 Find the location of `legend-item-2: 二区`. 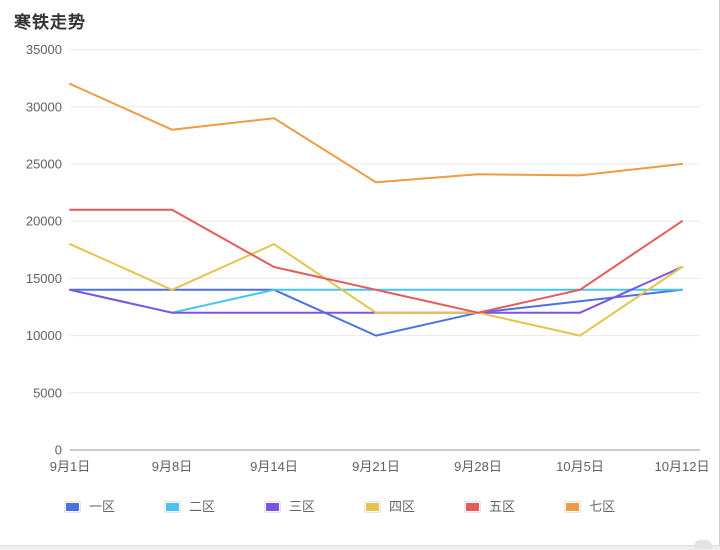

legend-item-2: 二区 is located at coordinates (189, 506).